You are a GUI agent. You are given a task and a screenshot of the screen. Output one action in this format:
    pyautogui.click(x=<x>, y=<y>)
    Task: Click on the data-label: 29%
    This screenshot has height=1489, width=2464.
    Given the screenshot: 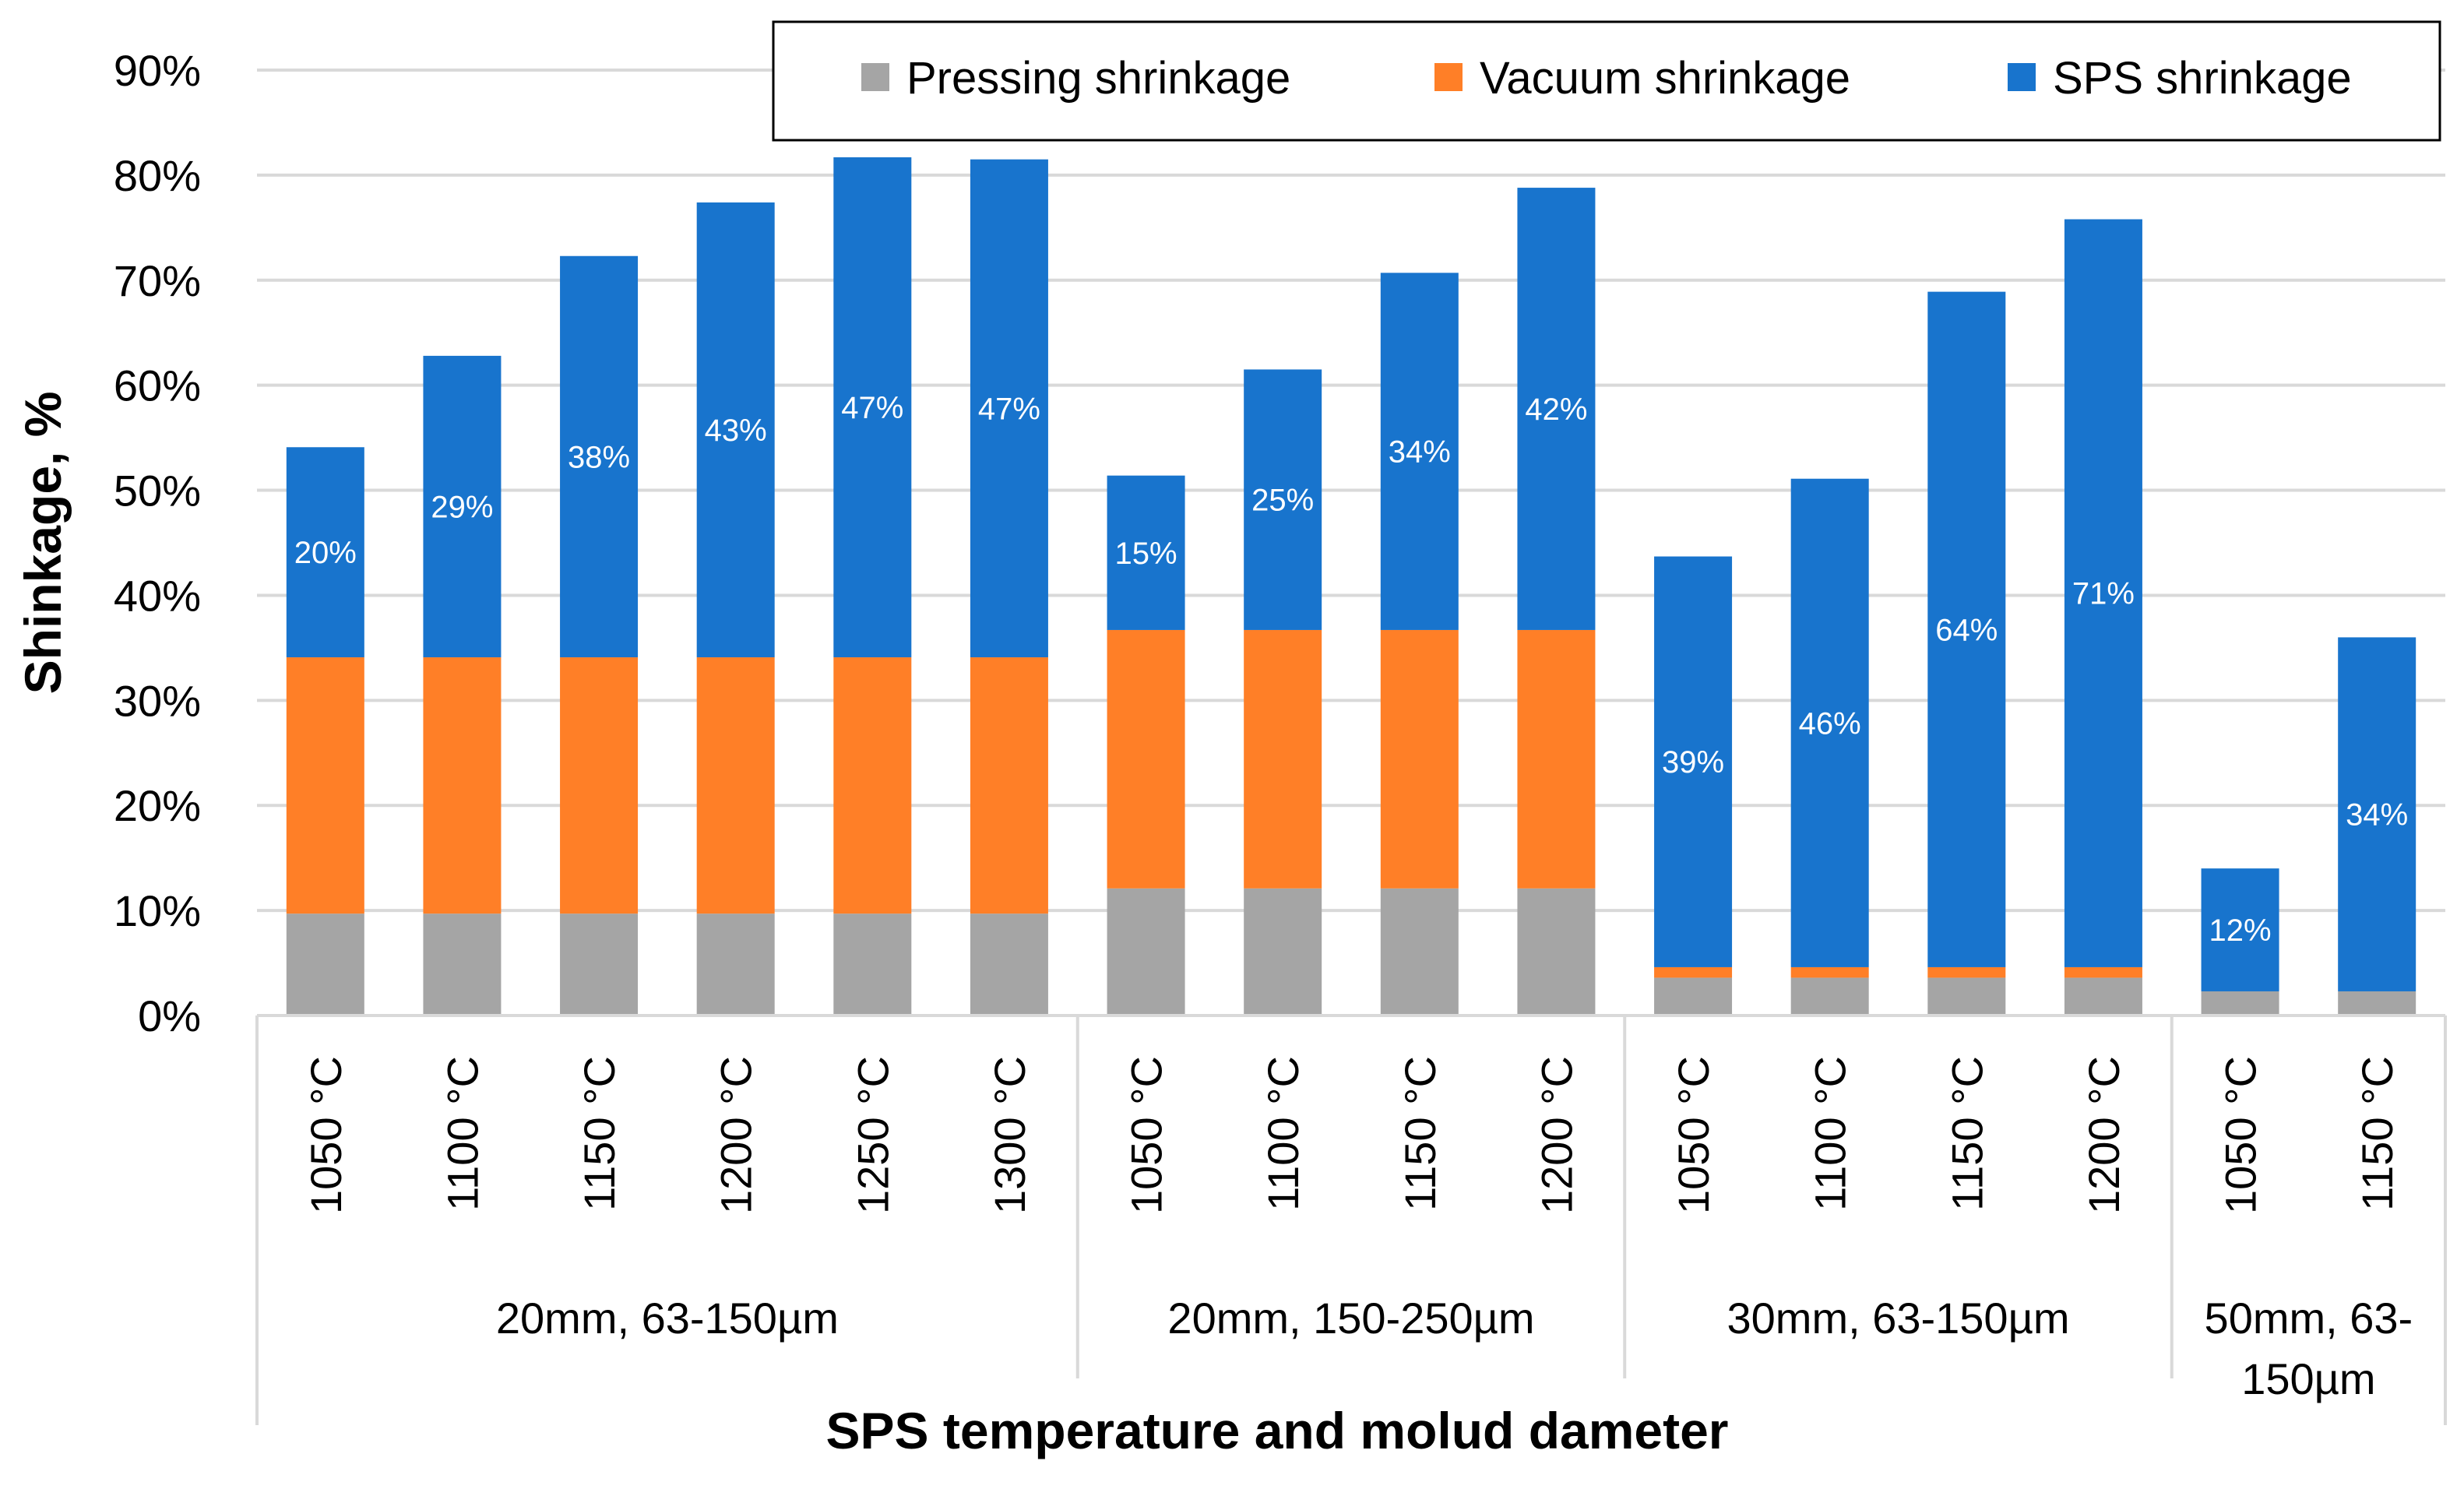 What is the action you would take?
    pyautogui.click(x=462, y=507)
    